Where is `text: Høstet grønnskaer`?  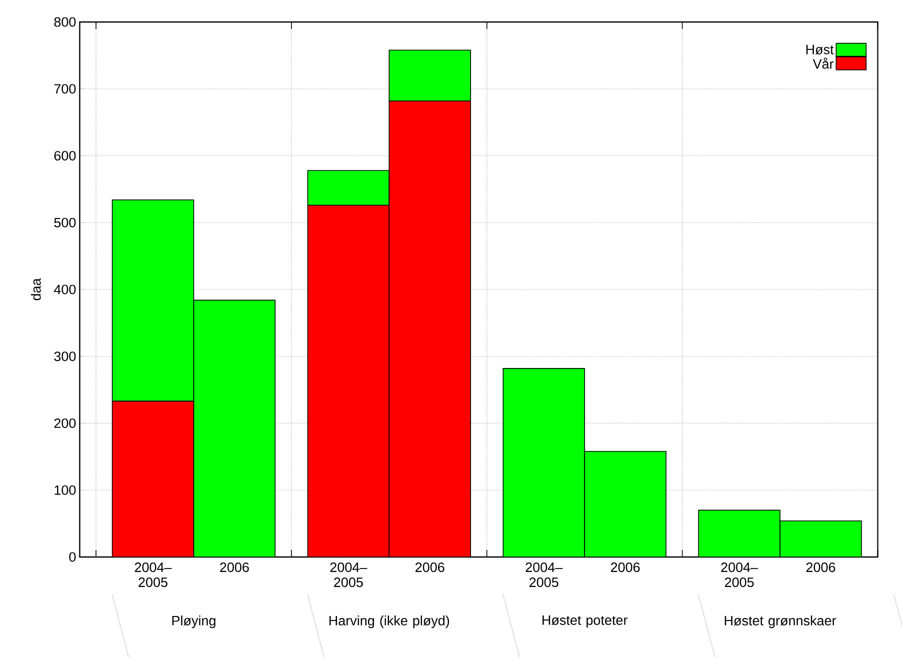
text: Høstet grønnskaer is located at coordinates (780, 622).